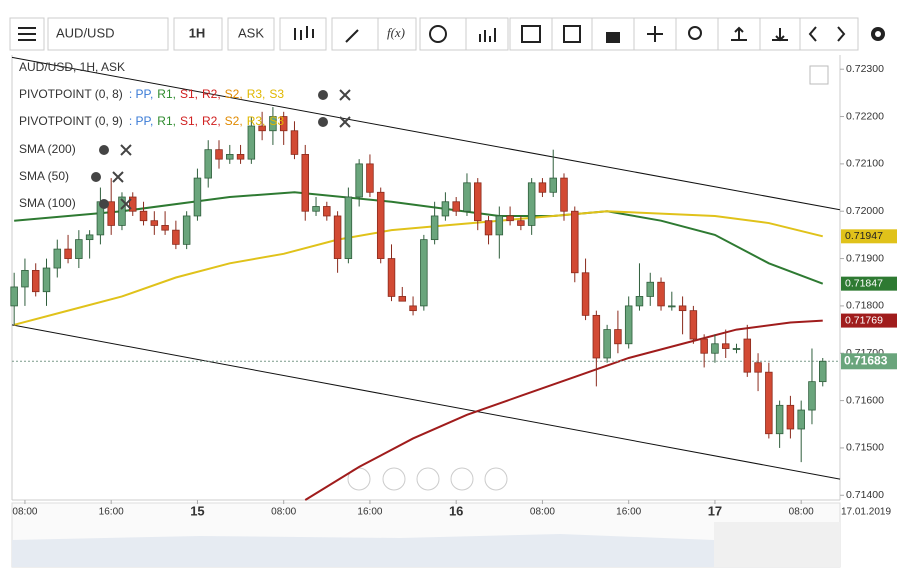  I want to click on function-text: f(x), so click(396, 32).